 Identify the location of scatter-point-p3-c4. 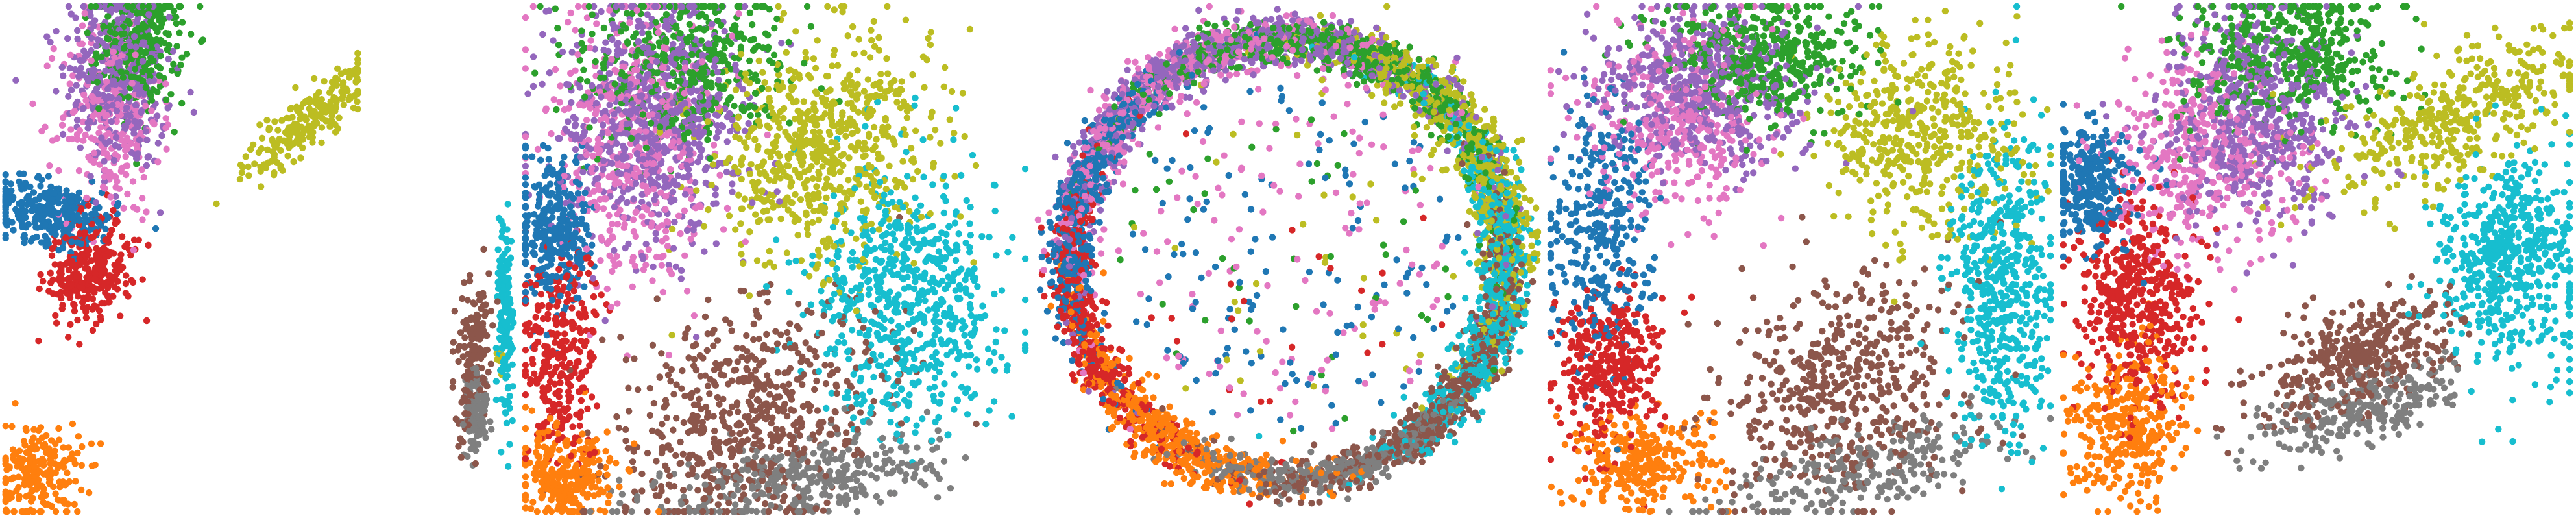
(540, 160).